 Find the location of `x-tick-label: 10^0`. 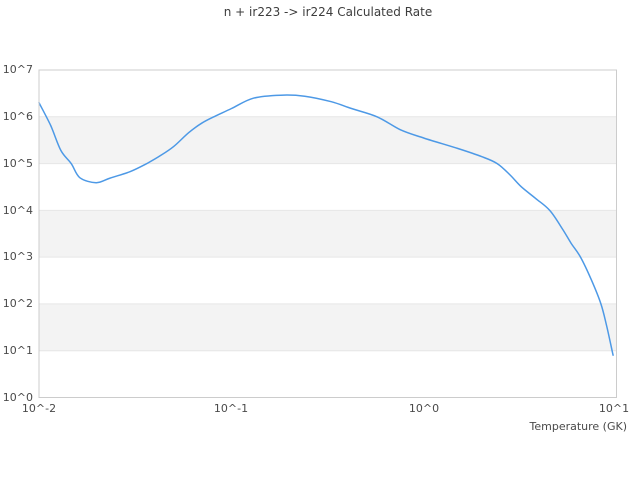

x-tick-label: 10^0 is located at coordinates (424, 408).